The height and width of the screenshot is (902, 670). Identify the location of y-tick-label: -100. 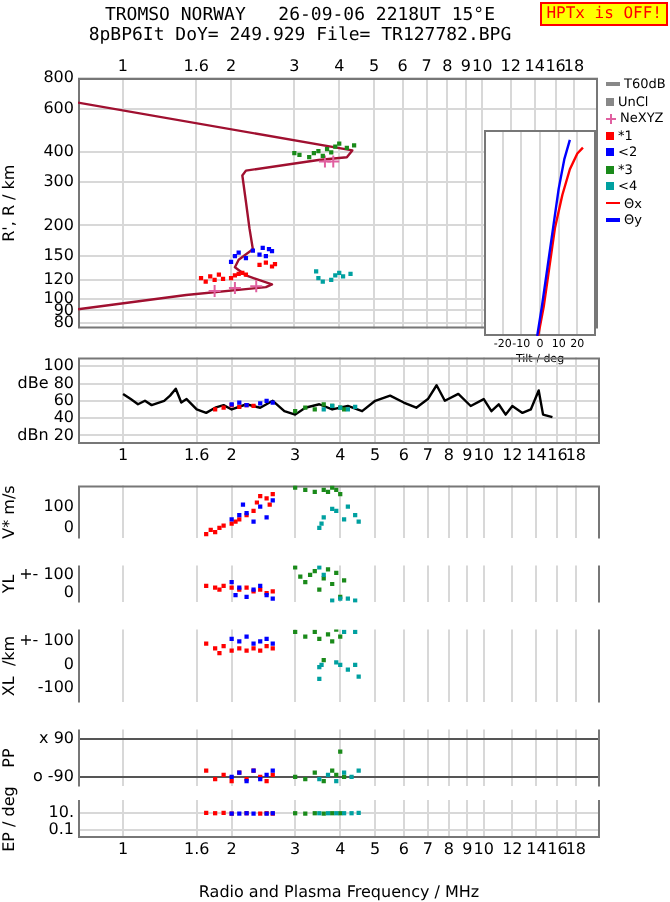
(55, 687).